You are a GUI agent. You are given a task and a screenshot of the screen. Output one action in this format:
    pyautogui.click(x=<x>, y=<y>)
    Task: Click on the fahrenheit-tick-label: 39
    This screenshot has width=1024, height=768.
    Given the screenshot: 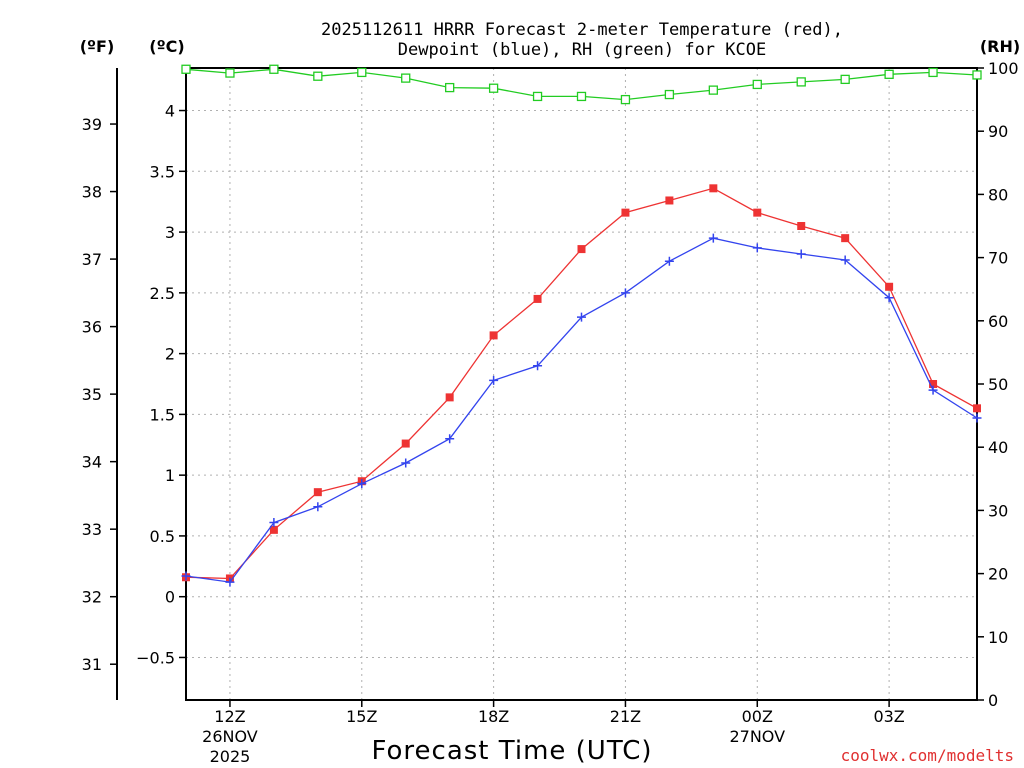 What is the action you would take?
    pyautogui.click(x=92, y=124)
    